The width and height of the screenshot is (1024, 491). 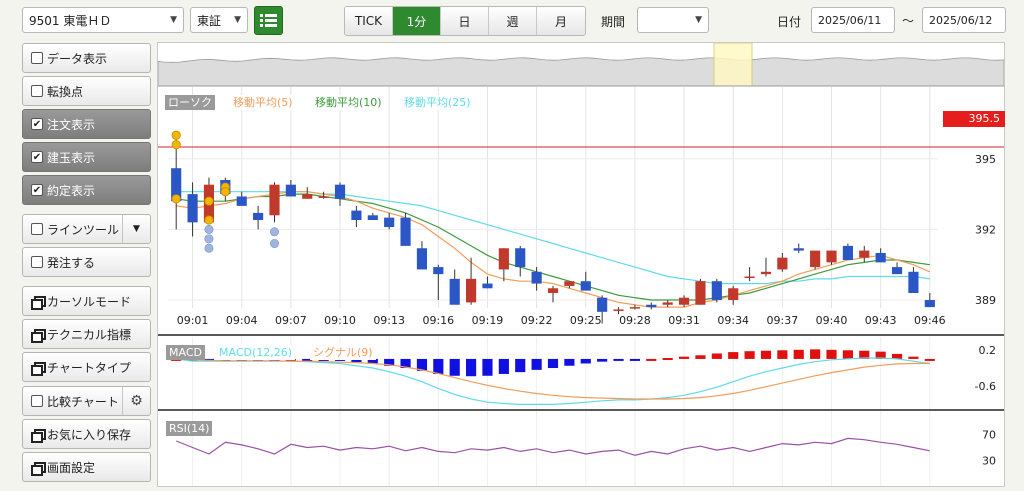 What do you see at coordinates (89, 301) in the screenshot?
I see `sidebar-item-label: カーソルモード` at bounding box center [89, 301].